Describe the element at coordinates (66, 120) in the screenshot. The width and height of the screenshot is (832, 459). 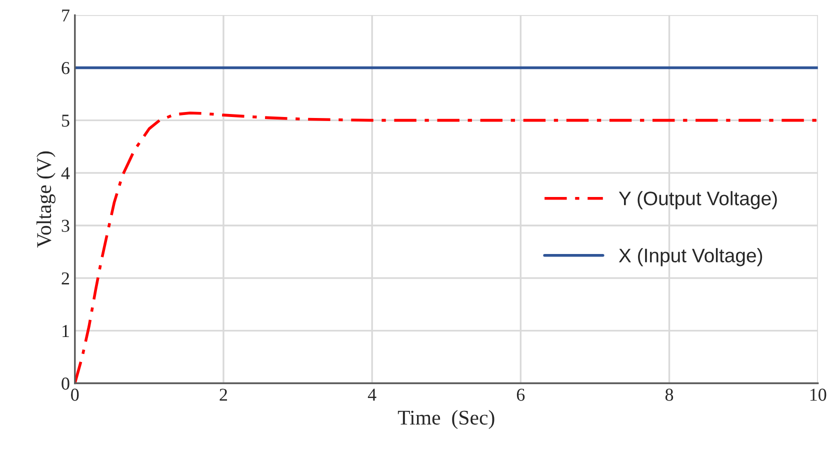
I see `y-tick-label: 5` at that location.